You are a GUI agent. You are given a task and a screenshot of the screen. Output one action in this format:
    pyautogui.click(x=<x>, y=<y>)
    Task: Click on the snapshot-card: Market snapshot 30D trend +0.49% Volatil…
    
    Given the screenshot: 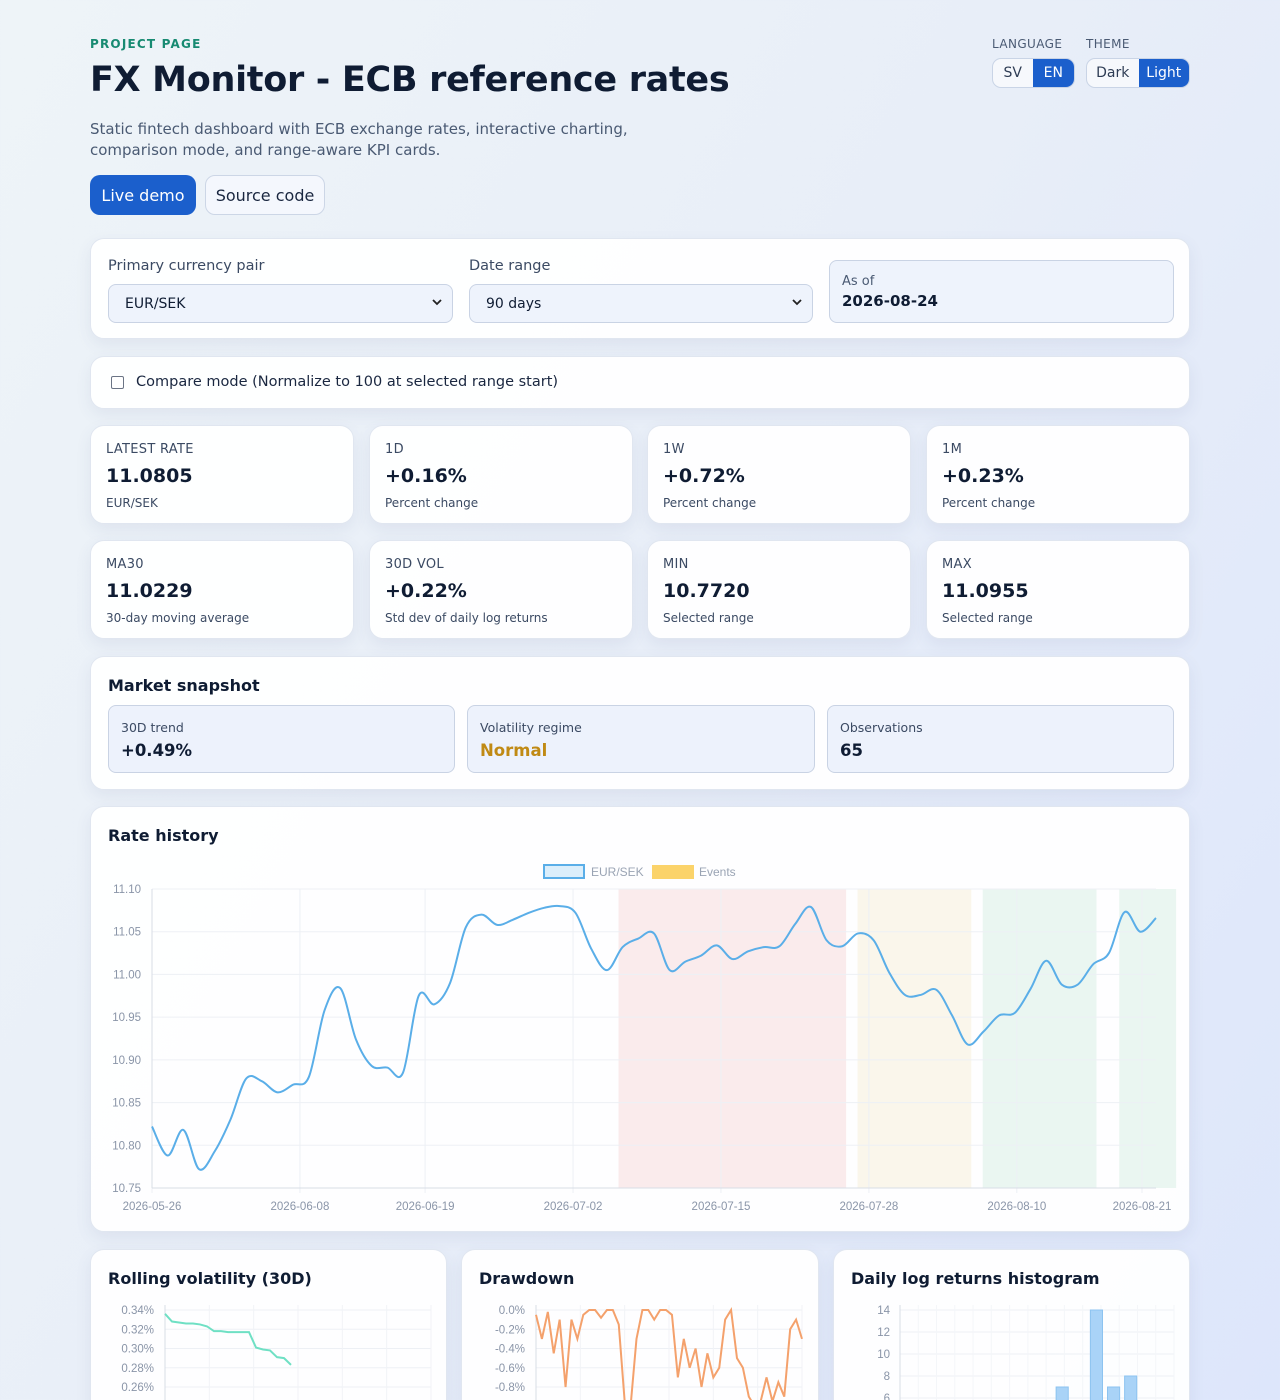 What is the action you would take?
    pyautogui.click(x=640, y=723)
    